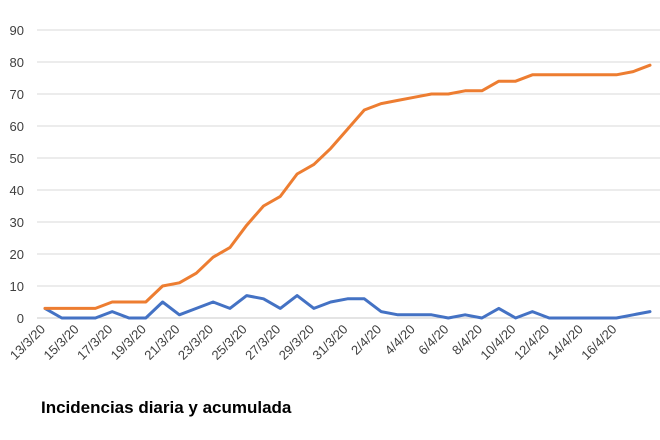  What do you see at coordinates (497, 342) in the screenshot?
I see `x-tick-label: 10/4/20` at bounding box center [497, 342].